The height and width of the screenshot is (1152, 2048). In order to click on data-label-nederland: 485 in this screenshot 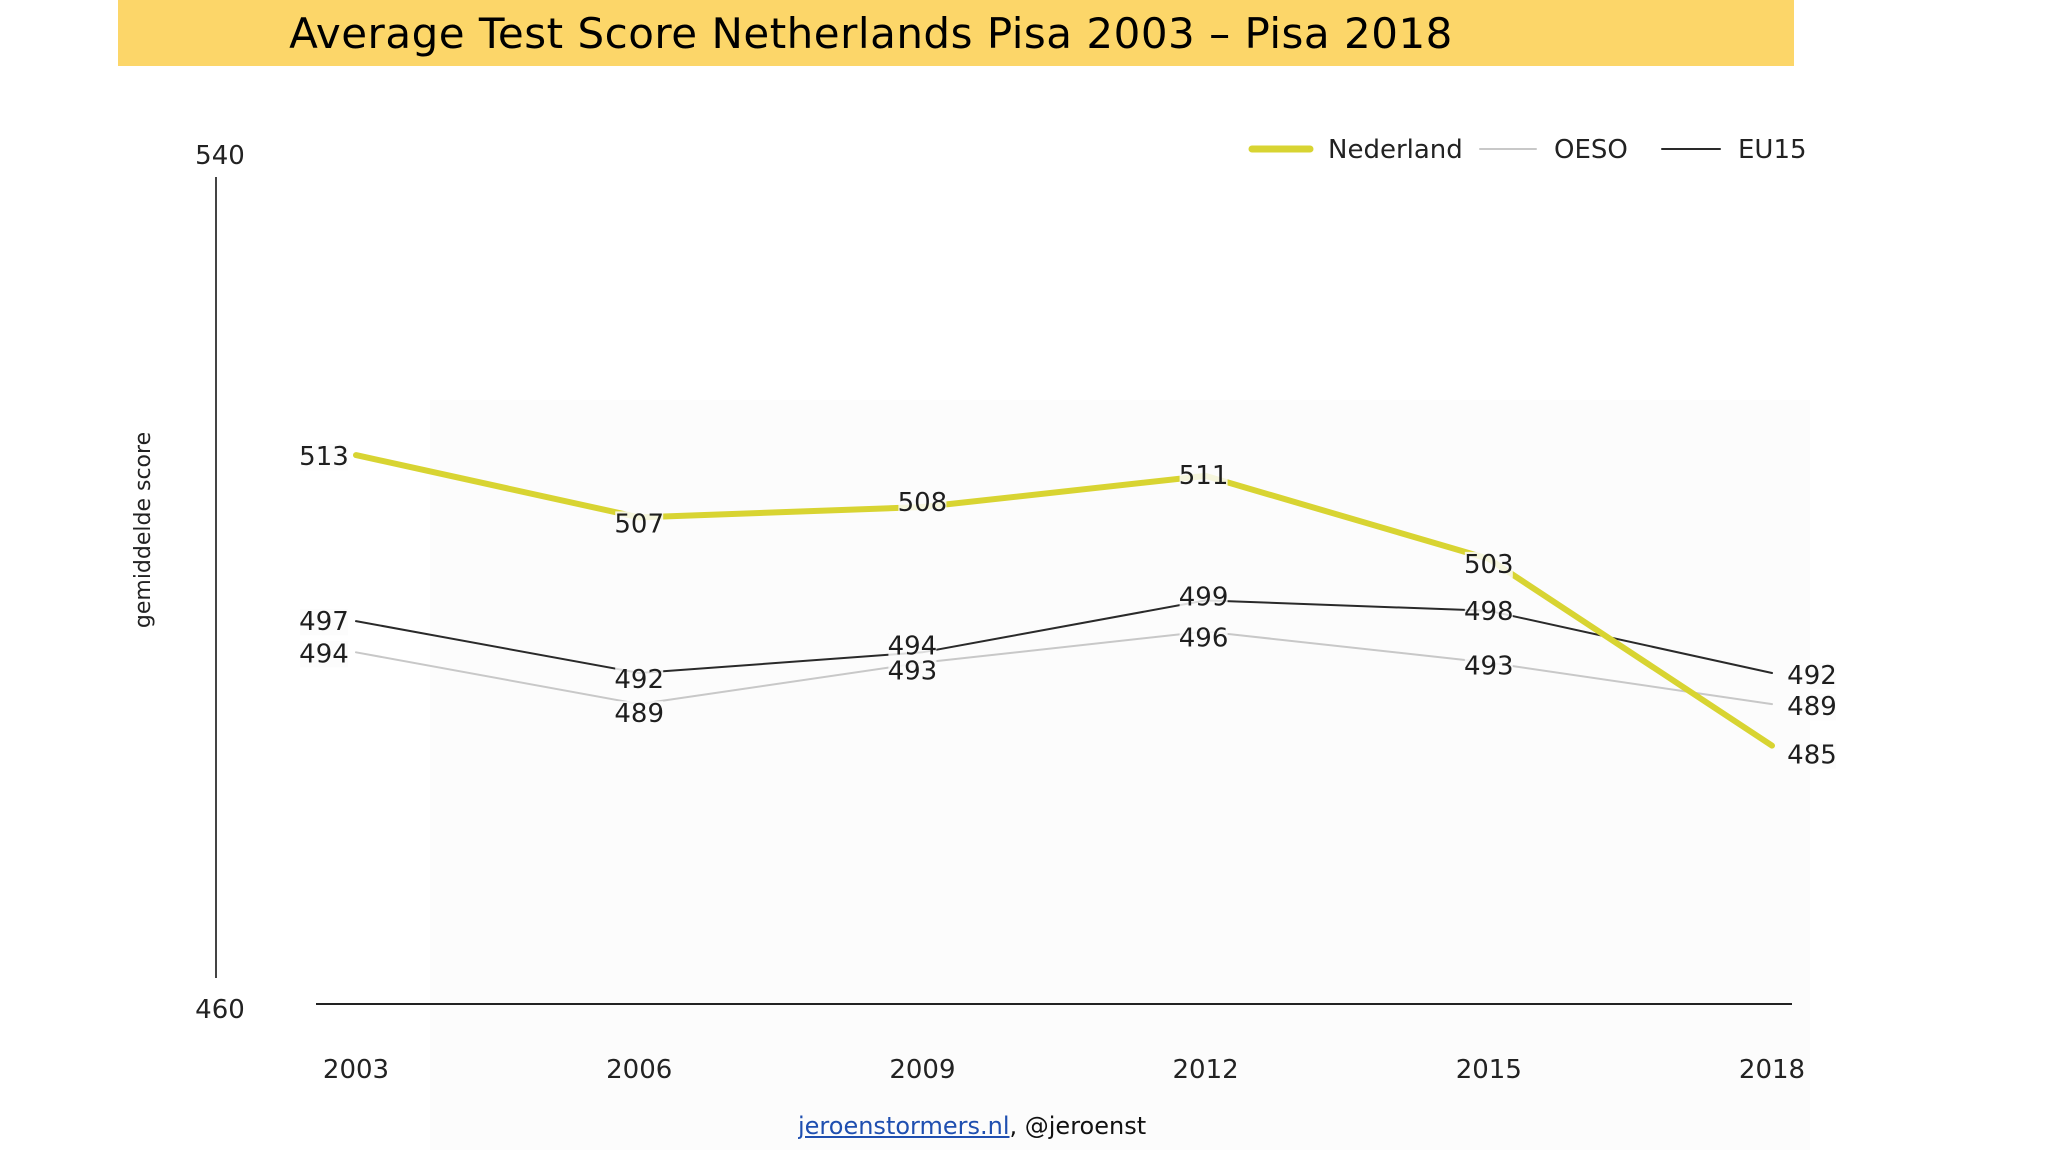, I will do `click(1812, 756)`.